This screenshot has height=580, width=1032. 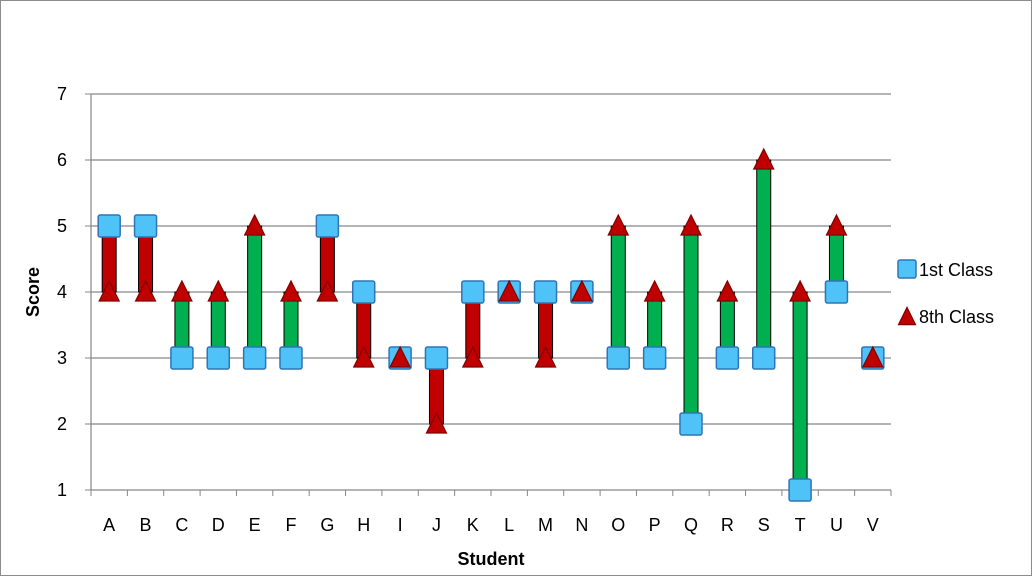 I want to click on x-tick-label-Q: Q, so click(x=691, y=525).